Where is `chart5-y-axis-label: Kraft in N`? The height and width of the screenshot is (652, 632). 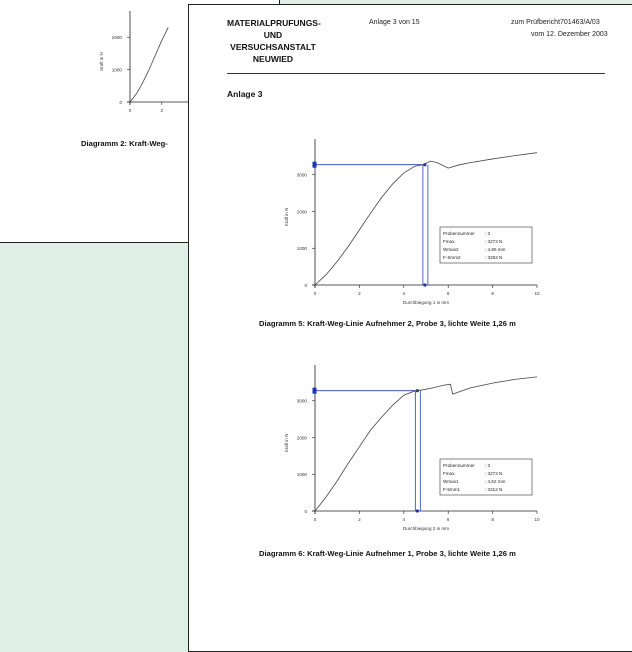
chart5-y-axis-label: Kraft in N is located at coordinates (286, 217).